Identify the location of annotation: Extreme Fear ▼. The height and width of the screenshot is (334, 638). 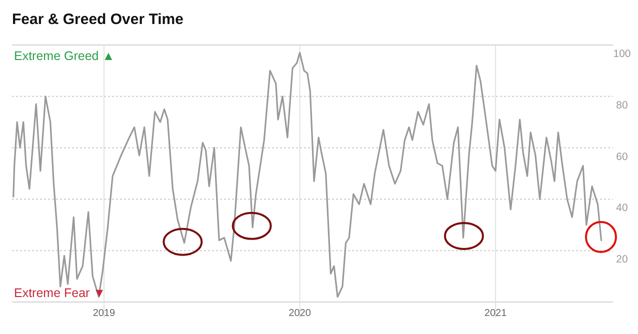
(60, 293).